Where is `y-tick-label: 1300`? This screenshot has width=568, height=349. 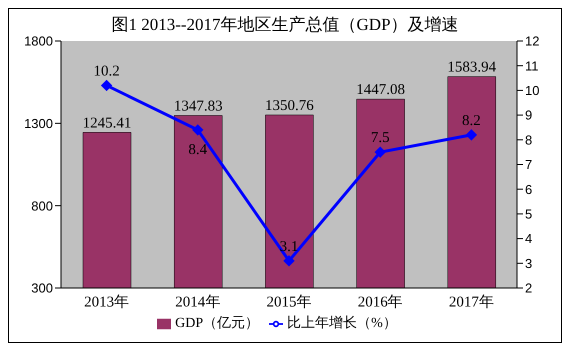 y-tick-label: 1300 is located at coordinates (38, 123).